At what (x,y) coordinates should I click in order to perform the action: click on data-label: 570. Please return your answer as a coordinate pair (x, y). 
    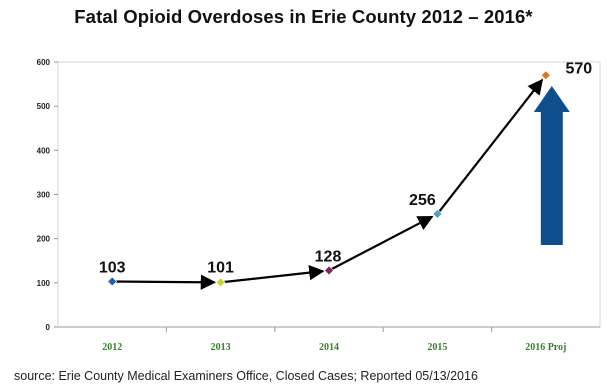
    Looking at the image, I should click on (578, 68).